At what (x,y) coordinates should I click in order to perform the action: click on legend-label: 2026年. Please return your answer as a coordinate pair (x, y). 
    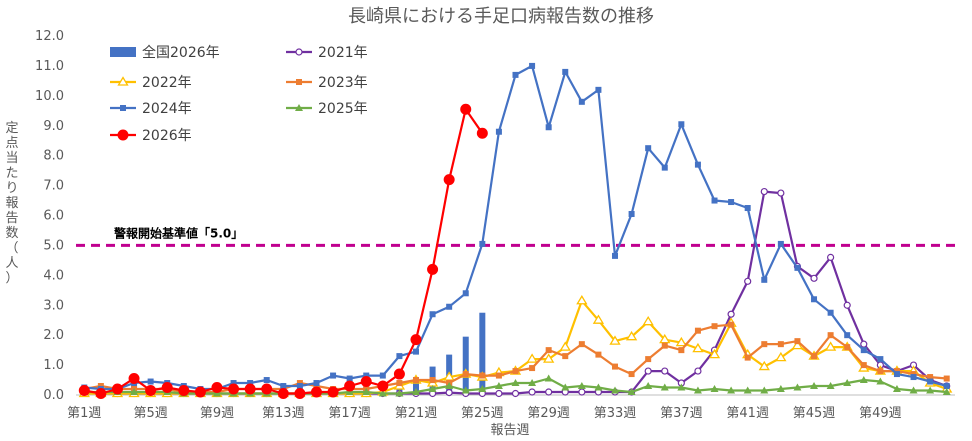
    Looking at the image, I should click on (167, 136).